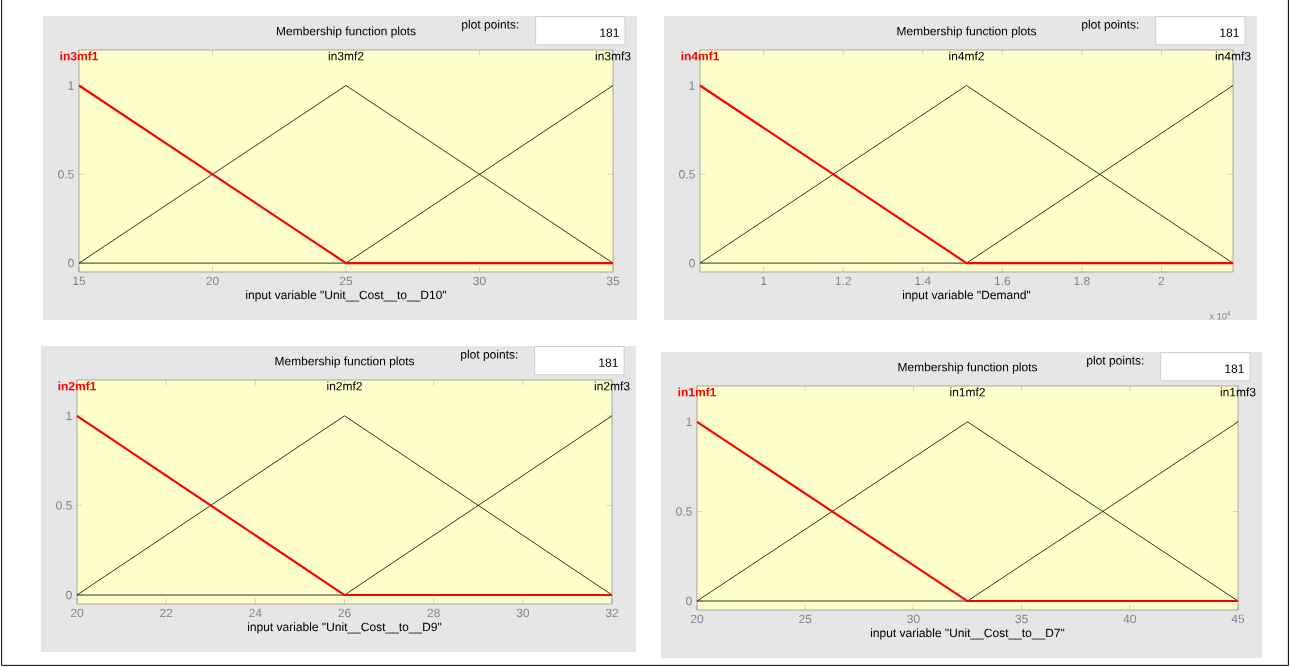  I want to click on text: in1mf1, so click(697, 392).